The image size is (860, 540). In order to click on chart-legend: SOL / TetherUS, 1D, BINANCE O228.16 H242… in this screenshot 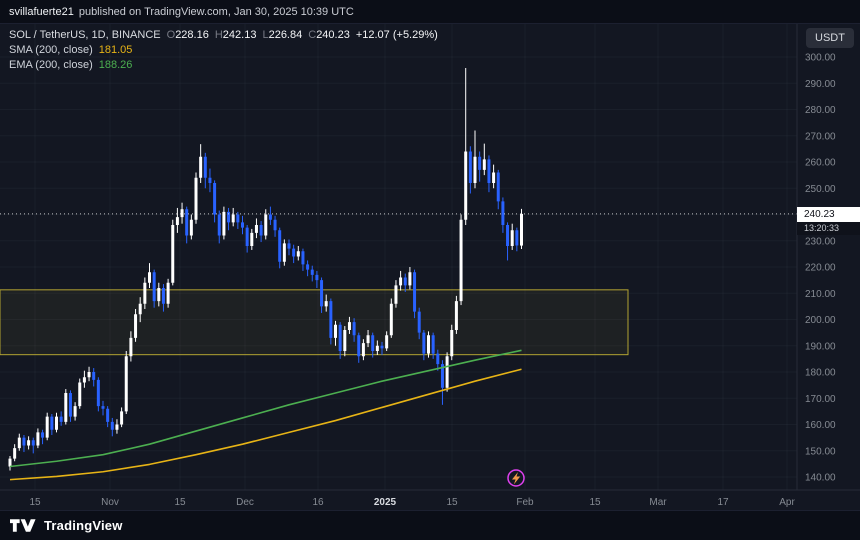, I will do `click(223, 50)`.